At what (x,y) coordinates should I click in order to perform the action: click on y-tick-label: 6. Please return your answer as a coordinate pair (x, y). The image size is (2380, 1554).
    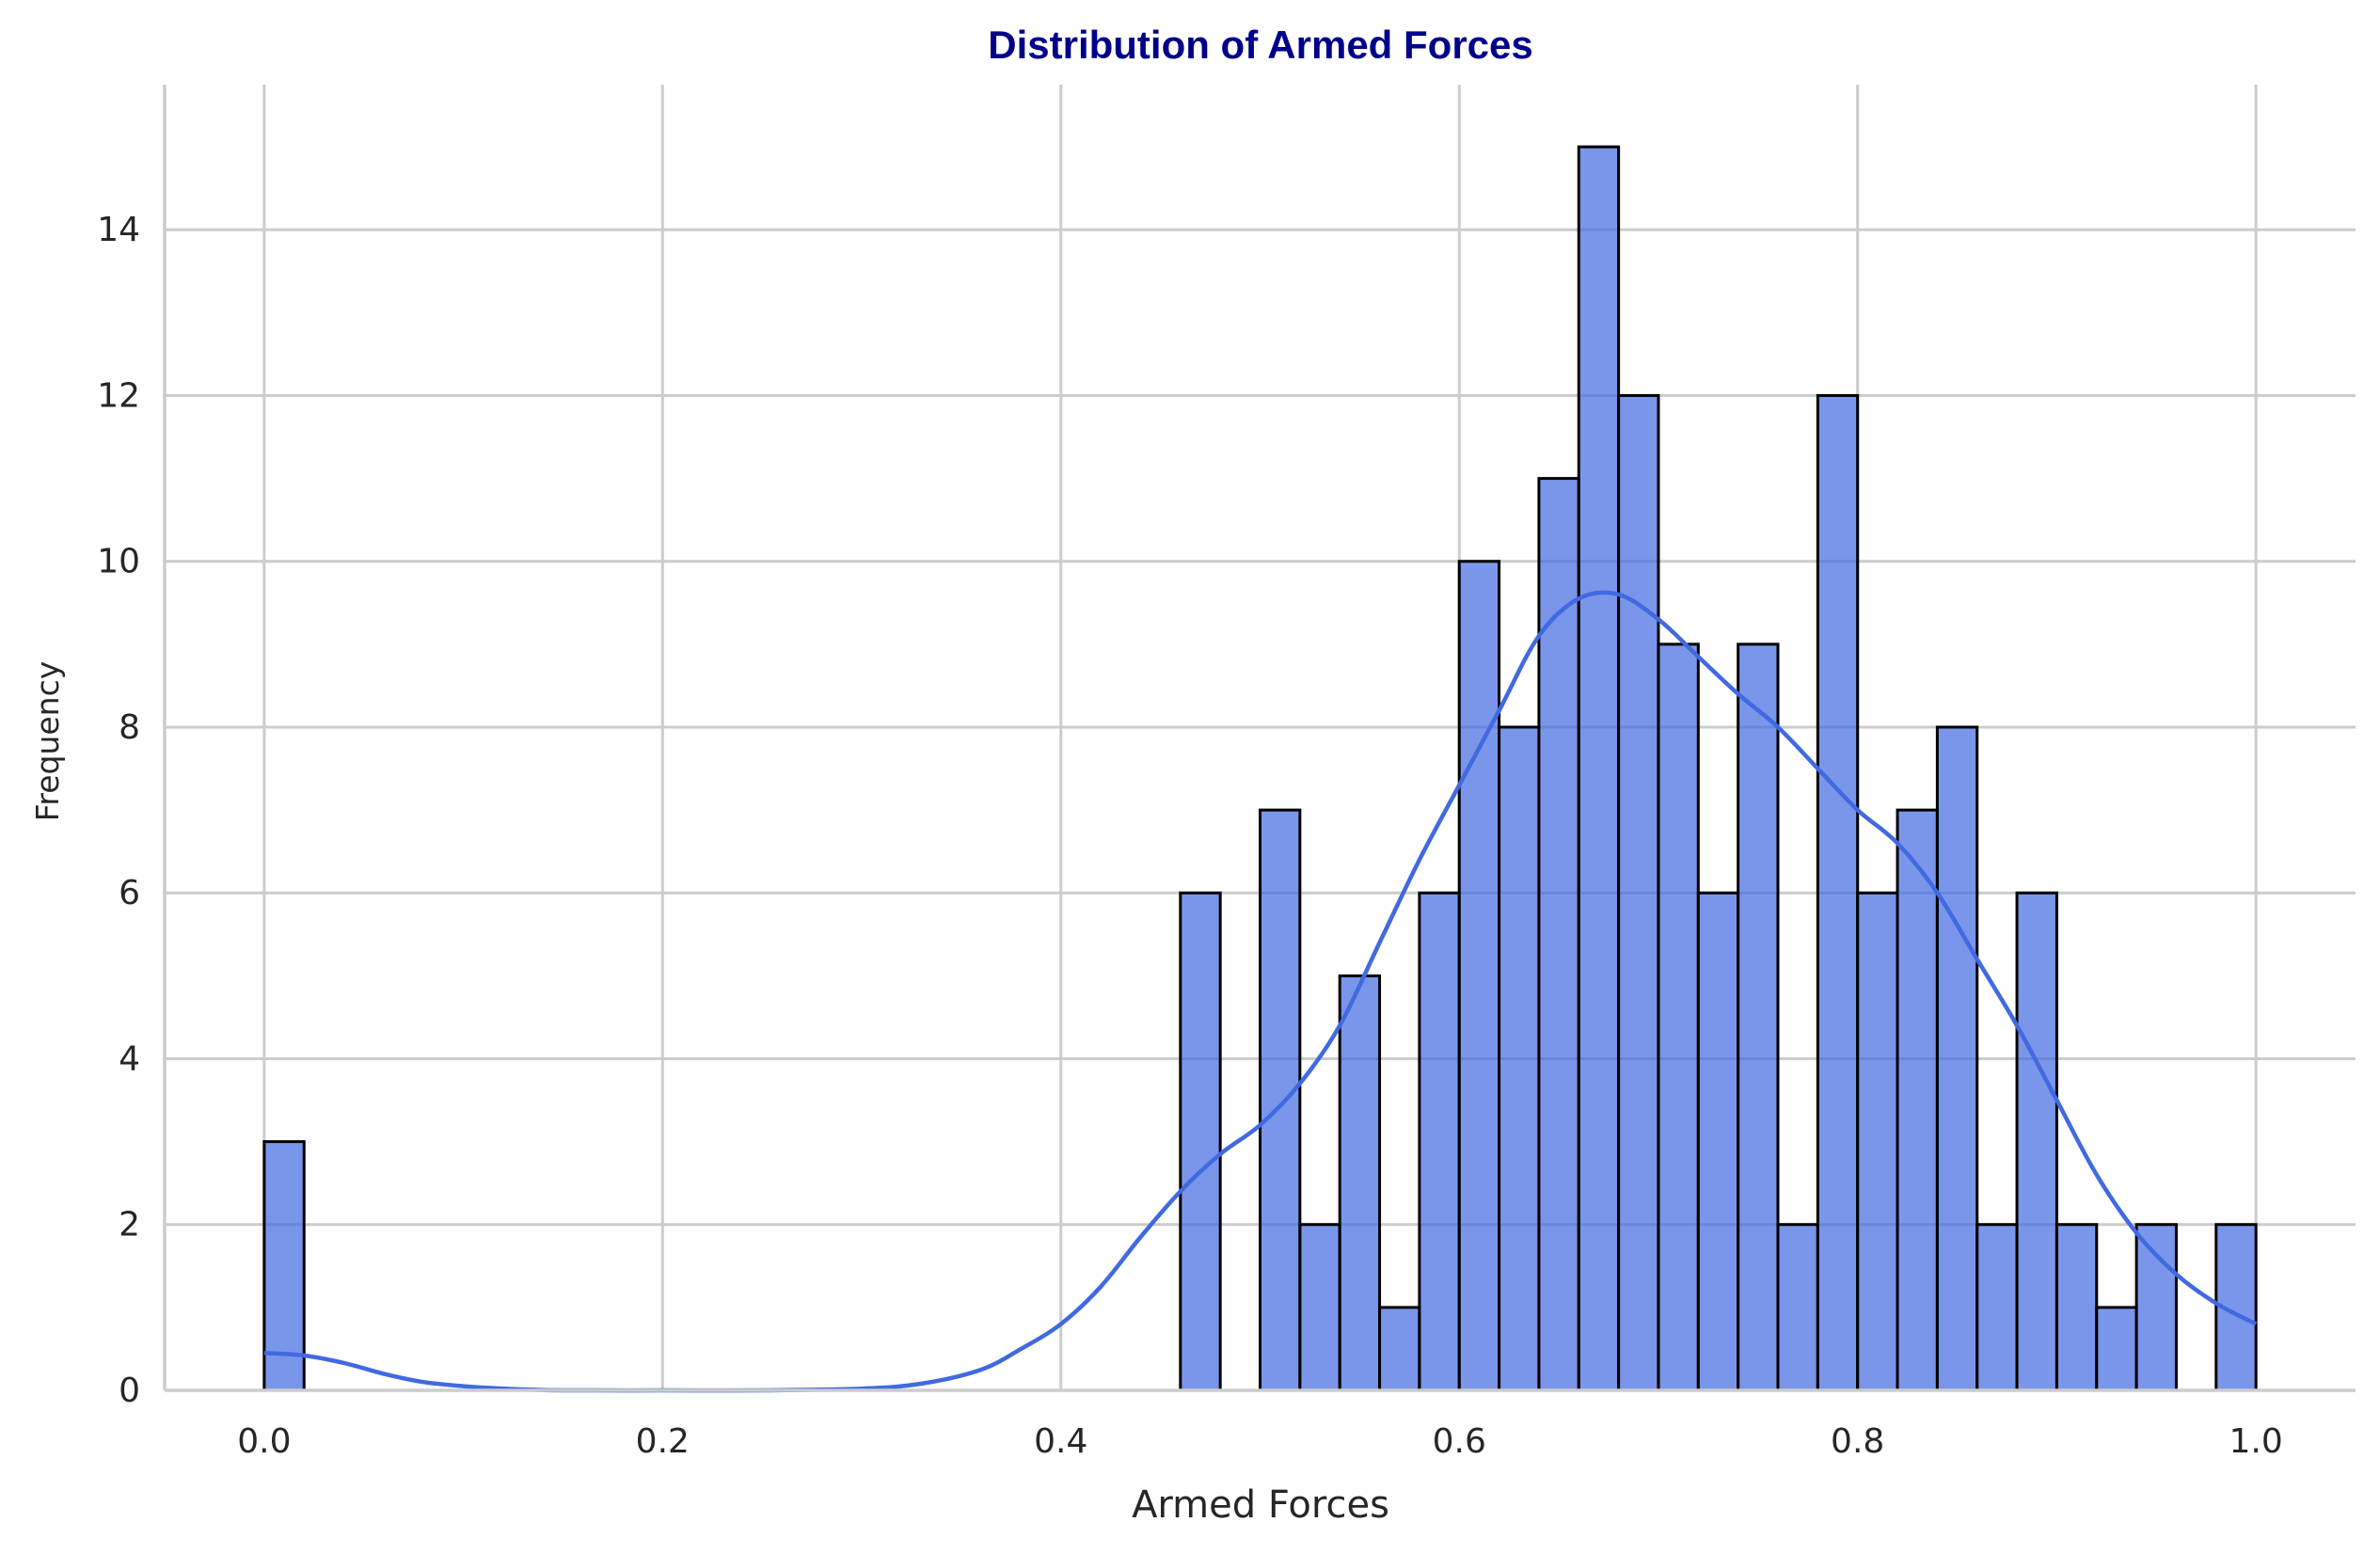
    Looking at the image, I should click on (129, 893).